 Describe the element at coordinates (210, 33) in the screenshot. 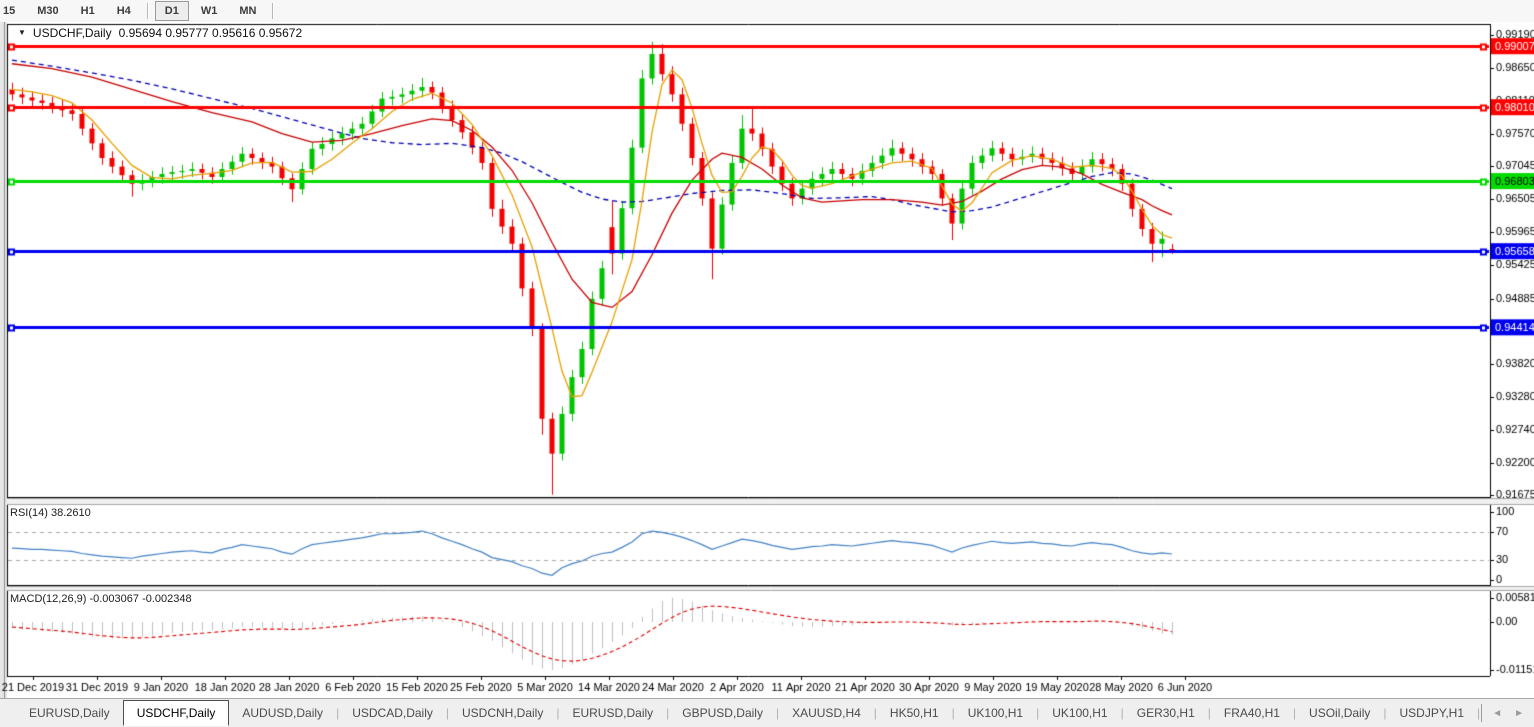

I see `chart-ohlc-values: 0.95694 0.95777 0.95616 0.95672` at that location.